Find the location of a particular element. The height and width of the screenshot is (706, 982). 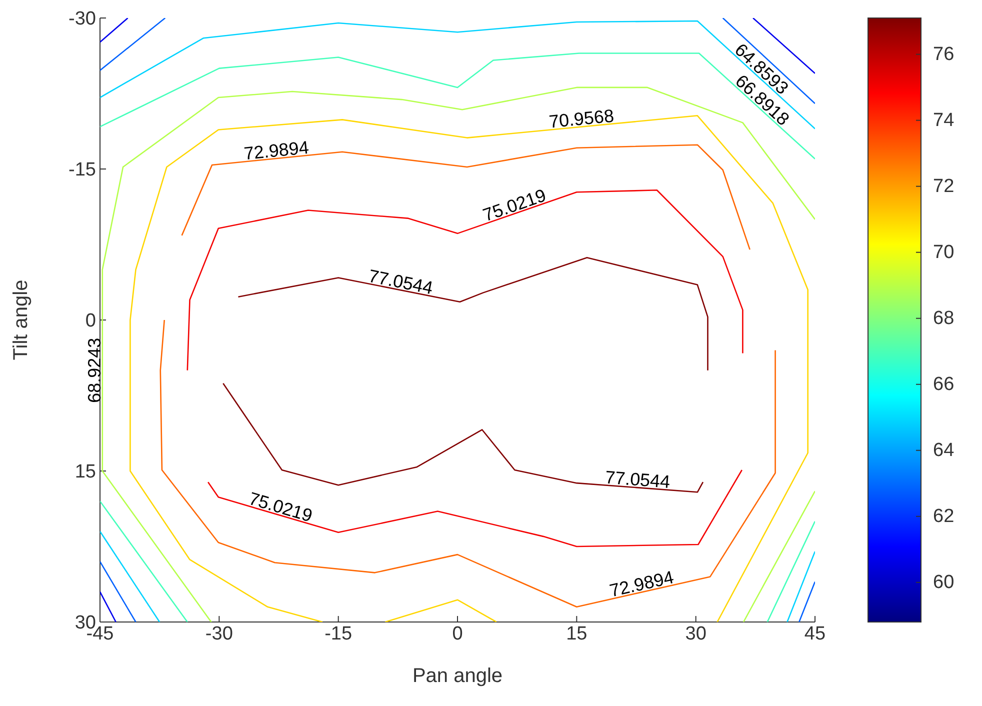

x-tick-label: -30 is located at coordinates (219, 633).